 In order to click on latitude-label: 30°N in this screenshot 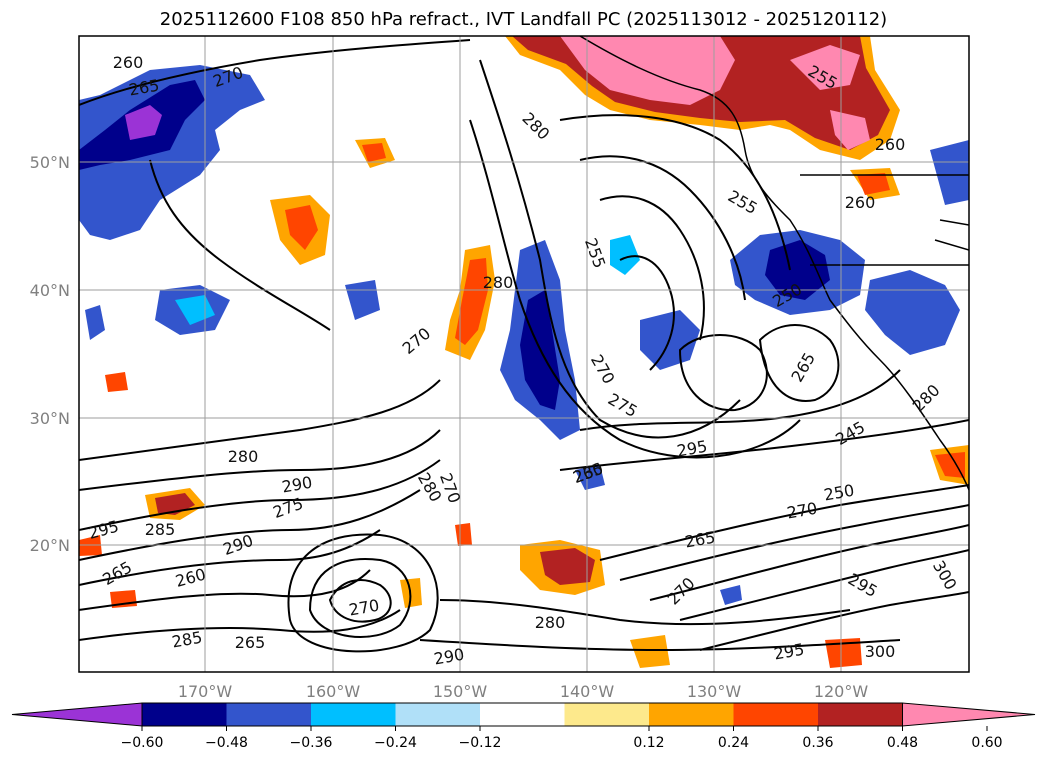, I will do `click(50, 418)`.